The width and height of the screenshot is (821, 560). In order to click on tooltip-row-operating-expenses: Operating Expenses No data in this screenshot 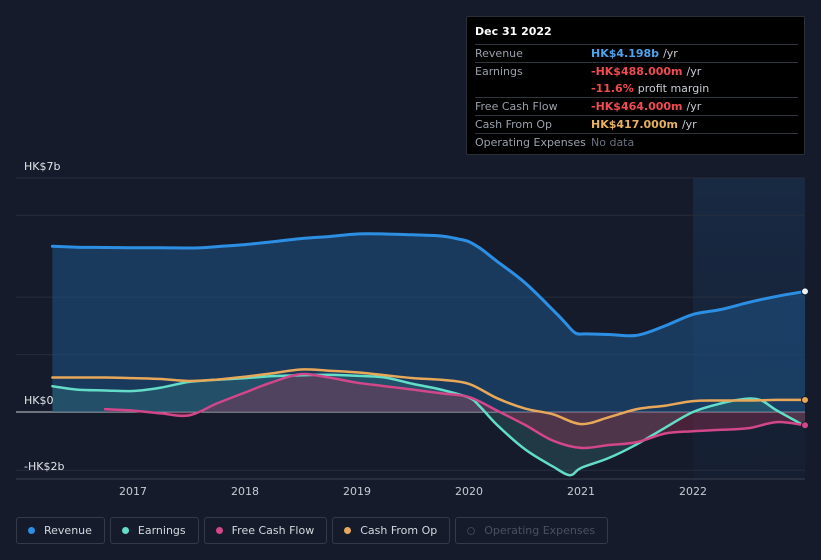, I will do `click(636, 142)`.